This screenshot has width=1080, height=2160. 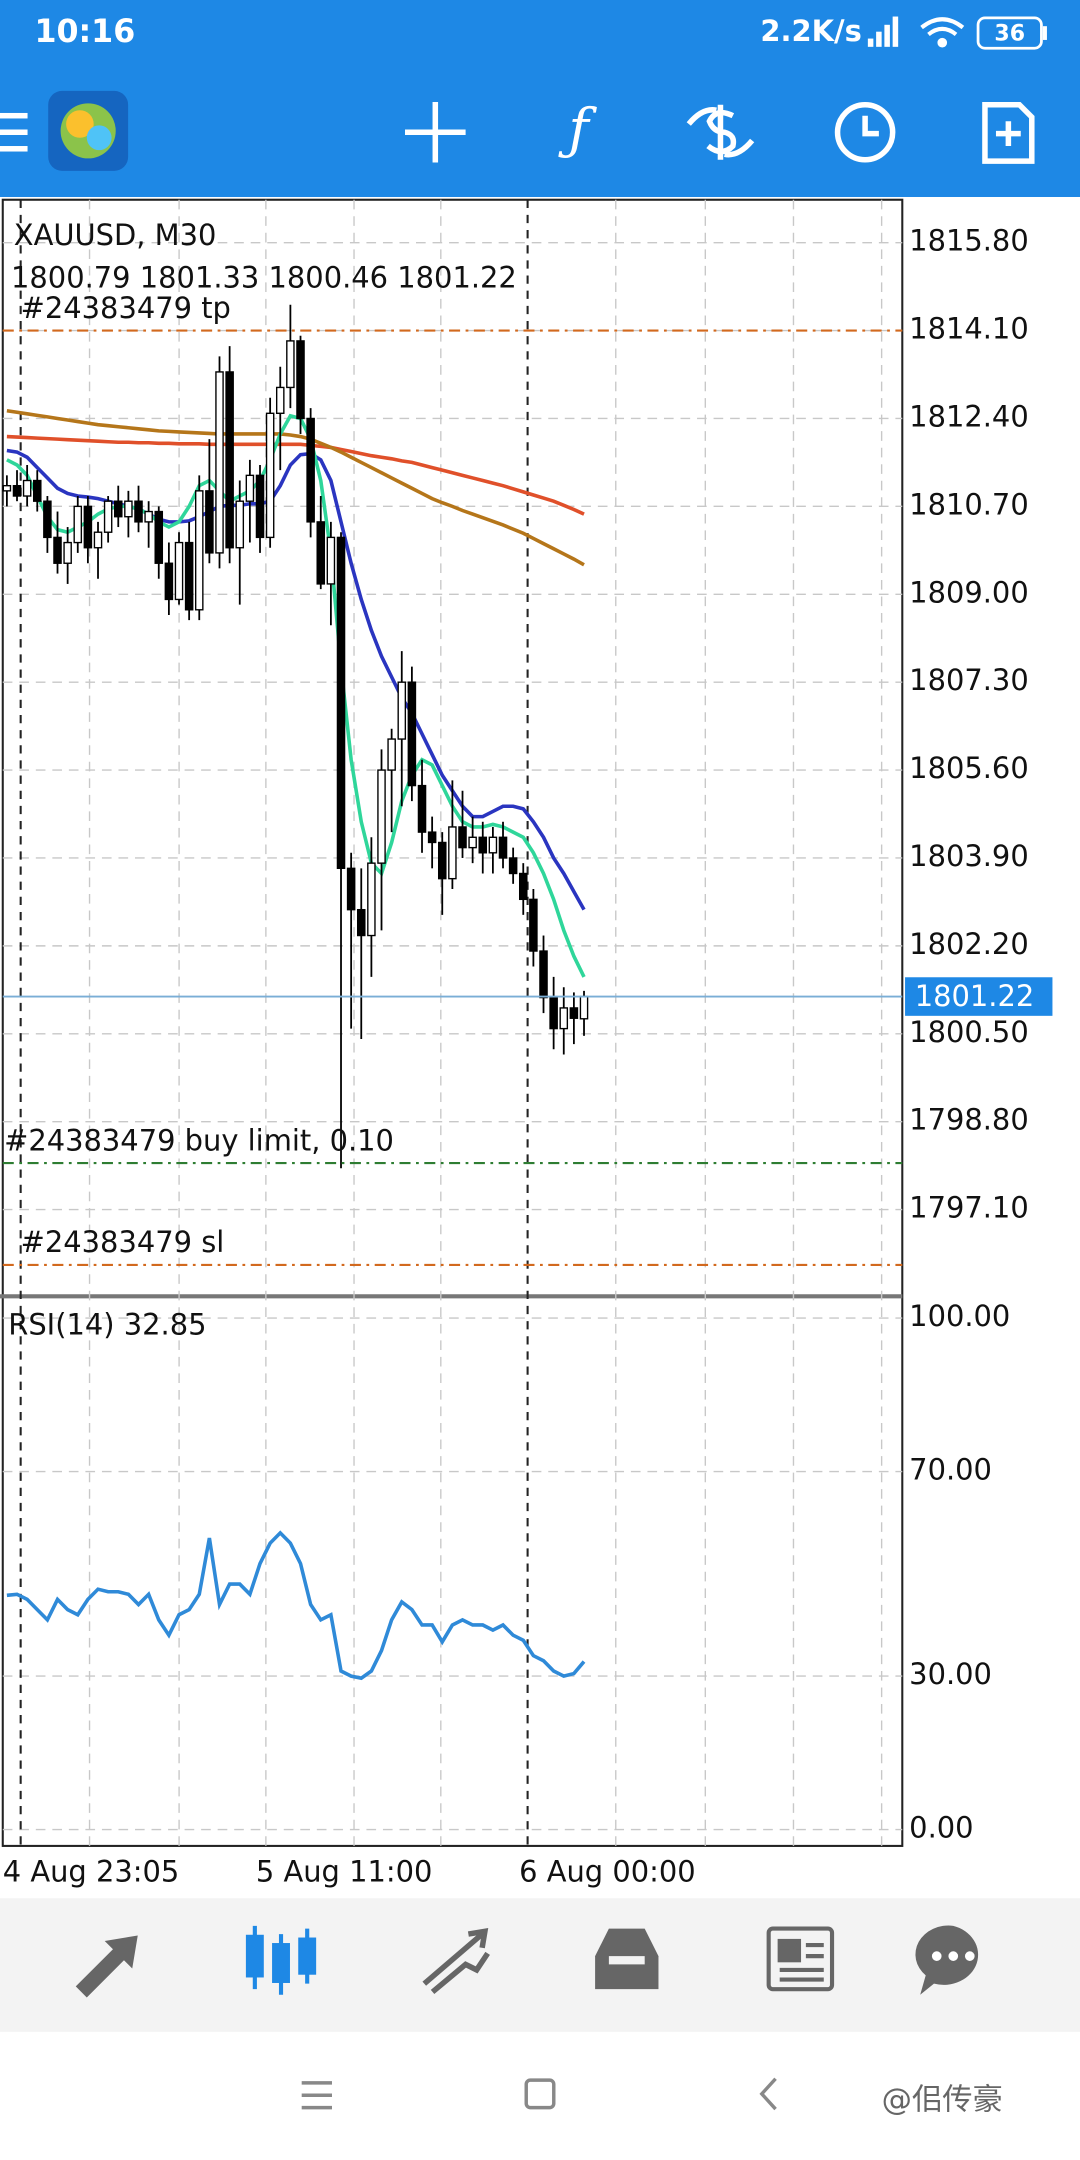 I want to click on battery-icon: 36, so click(x=1011, y=33).